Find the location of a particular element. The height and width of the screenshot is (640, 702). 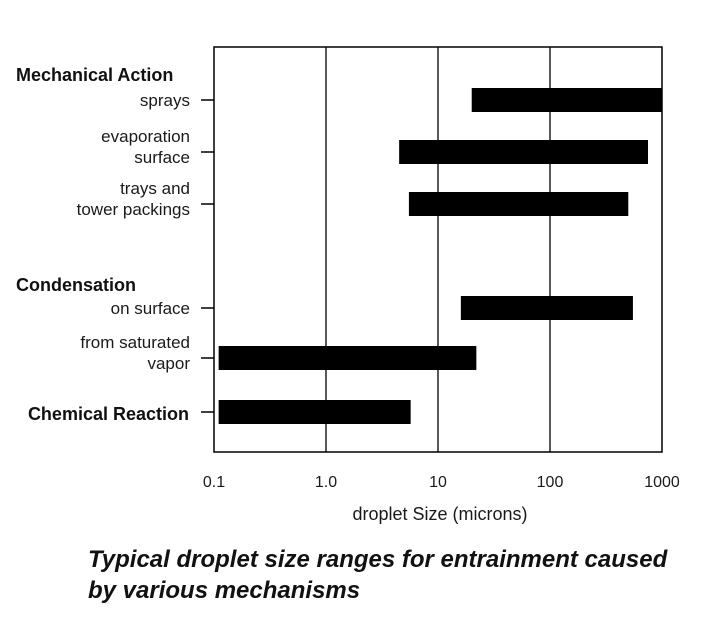

x-tick-labels: 0.1 1.0 10 100 1000 is located at coordinates (441, 482).